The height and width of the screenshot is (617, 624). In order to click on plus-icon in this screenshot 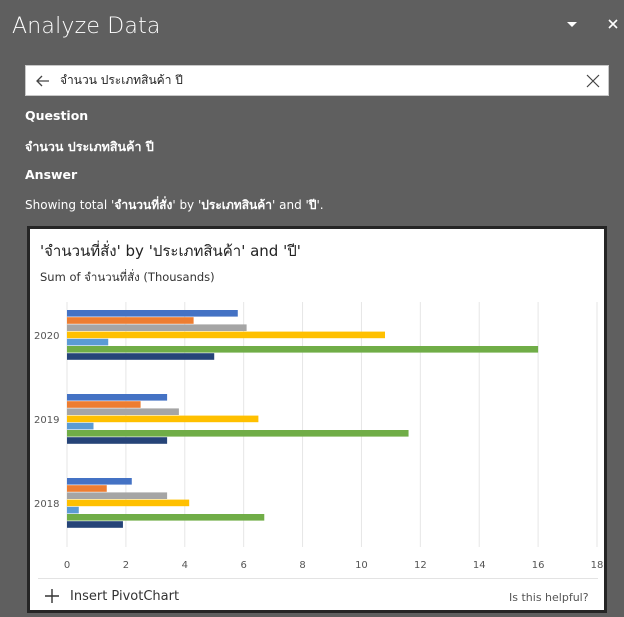, I will do `click(52, 596)`.